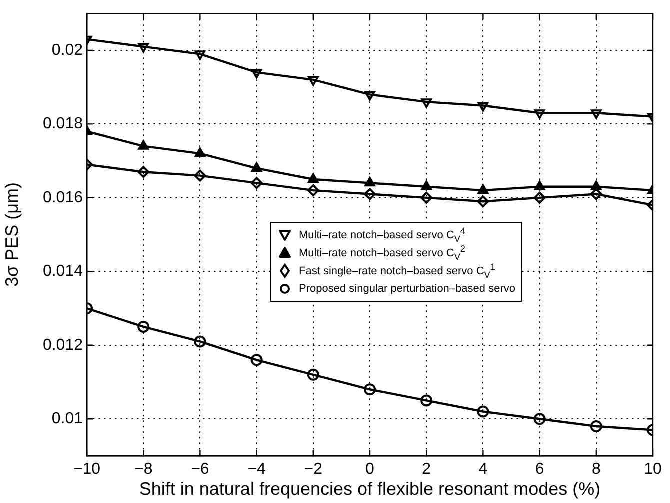  What do you see at coordinates (653, 469) in the screenshot?
I see `x-tick-label: 10` at bounding box center [653, 469].